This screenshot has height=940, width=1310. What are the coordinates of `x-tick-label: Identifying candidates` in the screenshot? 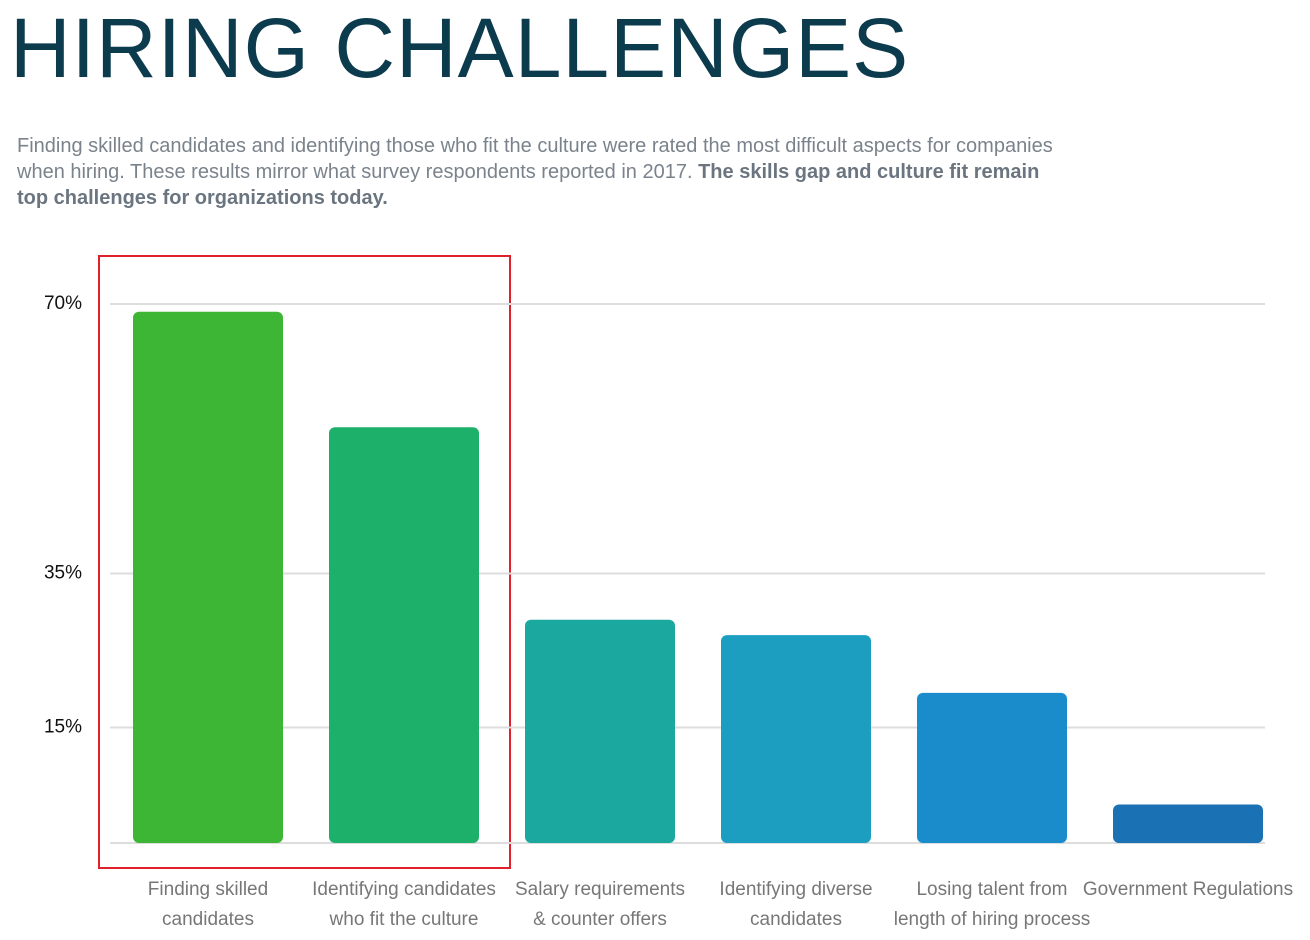 It's located at (404, 889).